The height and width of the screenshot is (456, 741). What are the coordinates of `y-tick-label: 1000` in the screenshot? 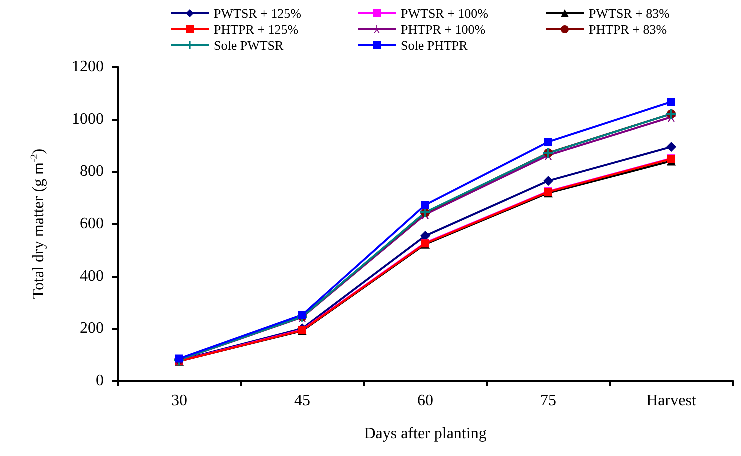 It's located at (88, 119).